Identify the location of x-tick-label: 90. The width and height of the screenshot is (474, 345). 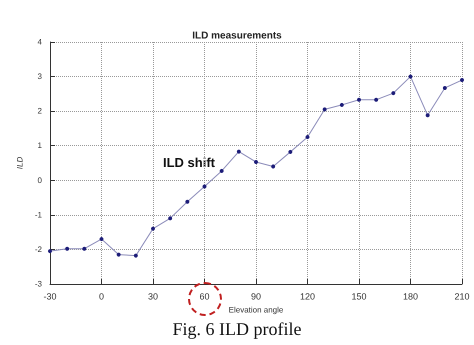
(256, 297).